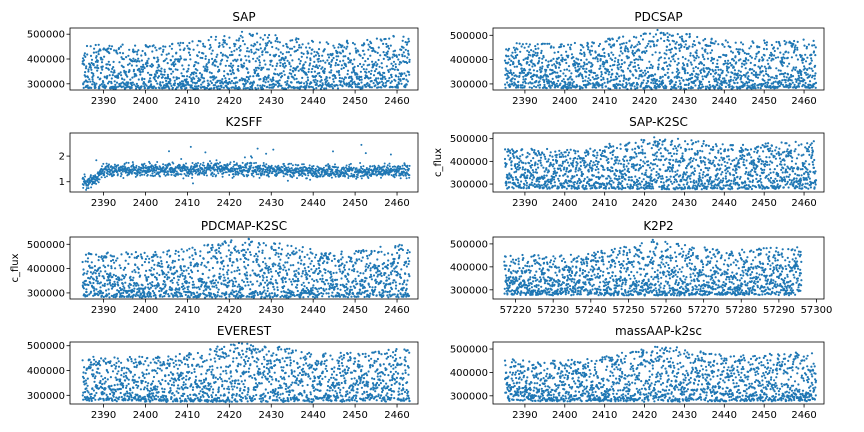 The height and width of the screenshot is (432, 864). What do you see at coordinates (246, 60) in the screenshot?
I see `data-points` at bounding box center [246, 60].